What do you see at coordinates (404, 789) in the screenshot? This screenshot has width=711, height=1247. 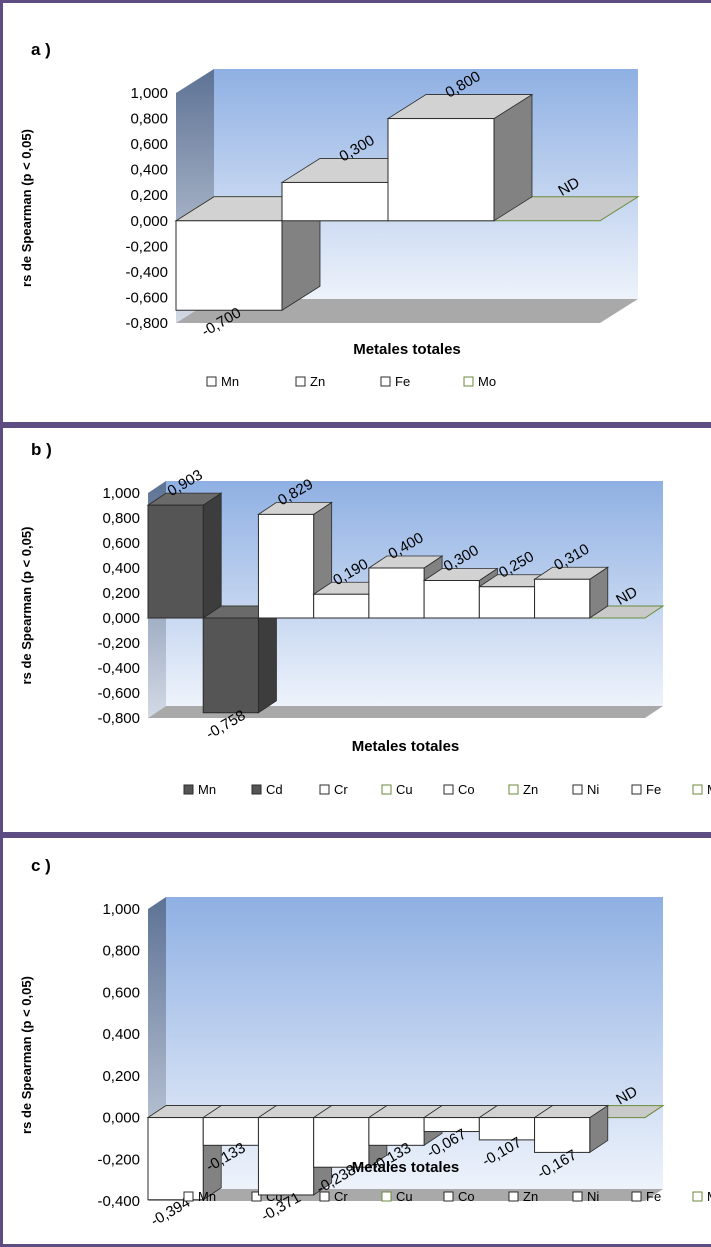 I see `chart-b-legend-label-cu: Cu` at bounding box center [404, 789].